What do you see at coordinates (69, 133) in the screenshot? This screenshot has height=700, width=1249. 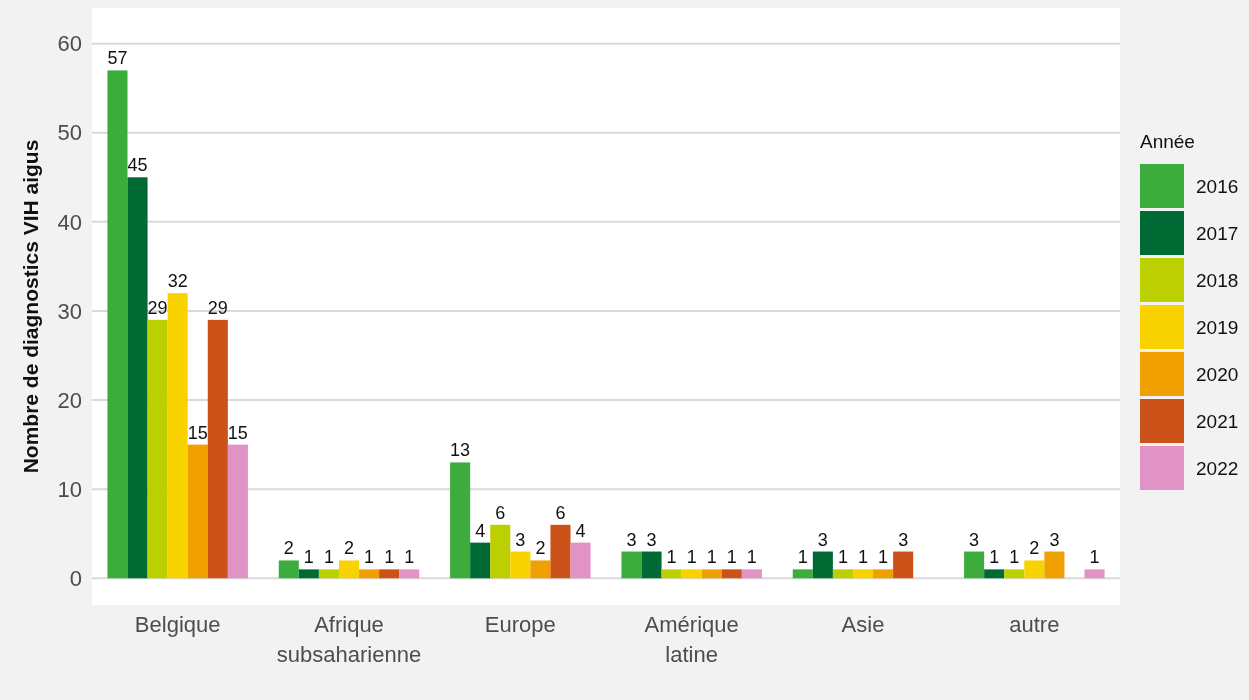 I see `y-tick-label: 50` at bounding box center [69, 133].